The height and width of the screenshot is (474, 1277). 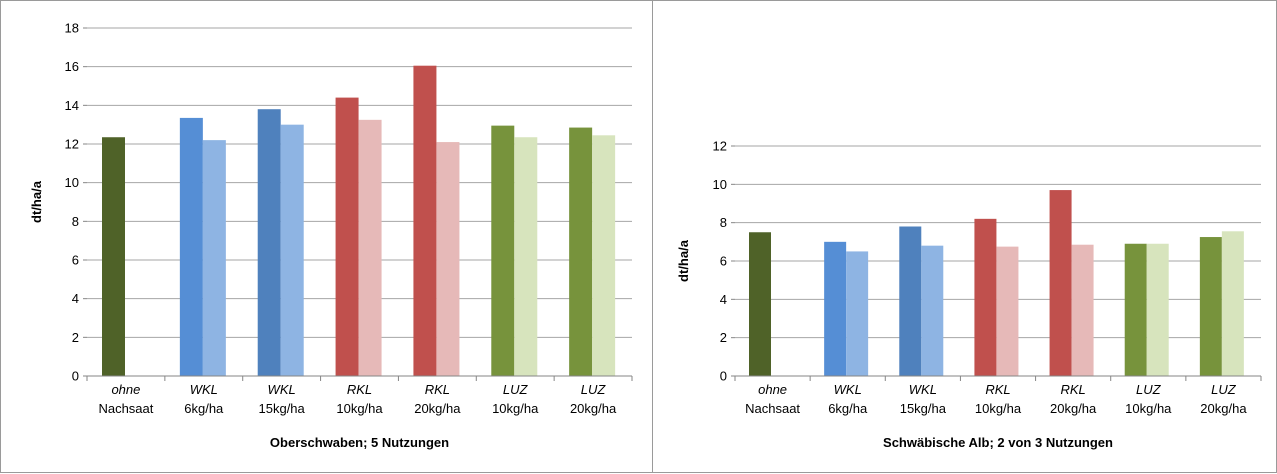 What do you see at coordinates (72, 28) in the screenshot?
I see `y-tick-label: 18` at bounding box center [72, 28].